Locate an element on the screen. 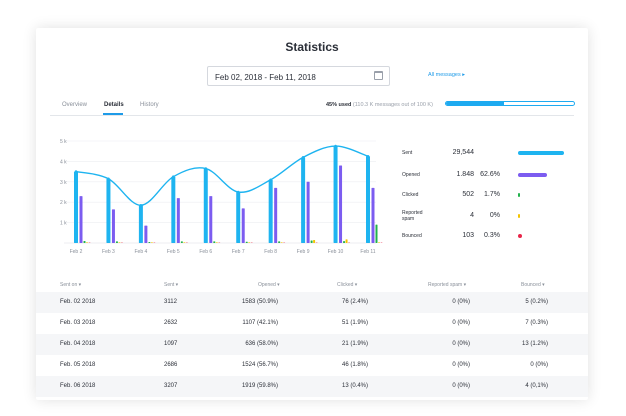 The image size is (626, 416). table-cell: 51 (1.9%) is located at coordinates (355, 323).